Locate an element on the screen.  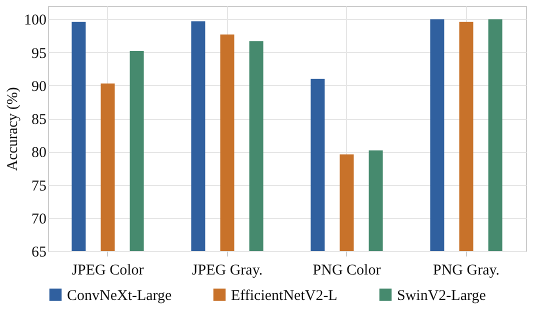
legend-label: EfficientNetV2-L is located at coordinates (284, 296).